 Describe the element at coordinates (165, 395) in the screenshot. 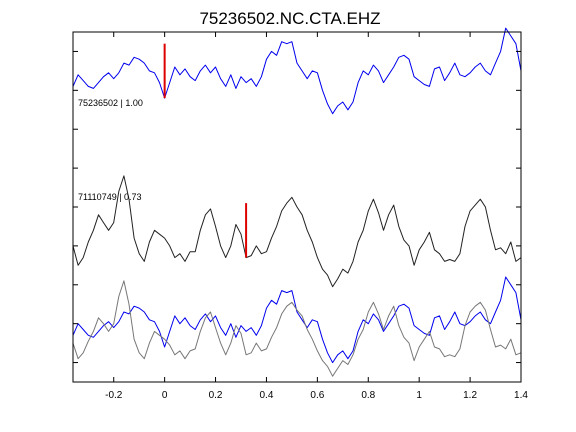

I see `x-tick-label: 0` at that location.